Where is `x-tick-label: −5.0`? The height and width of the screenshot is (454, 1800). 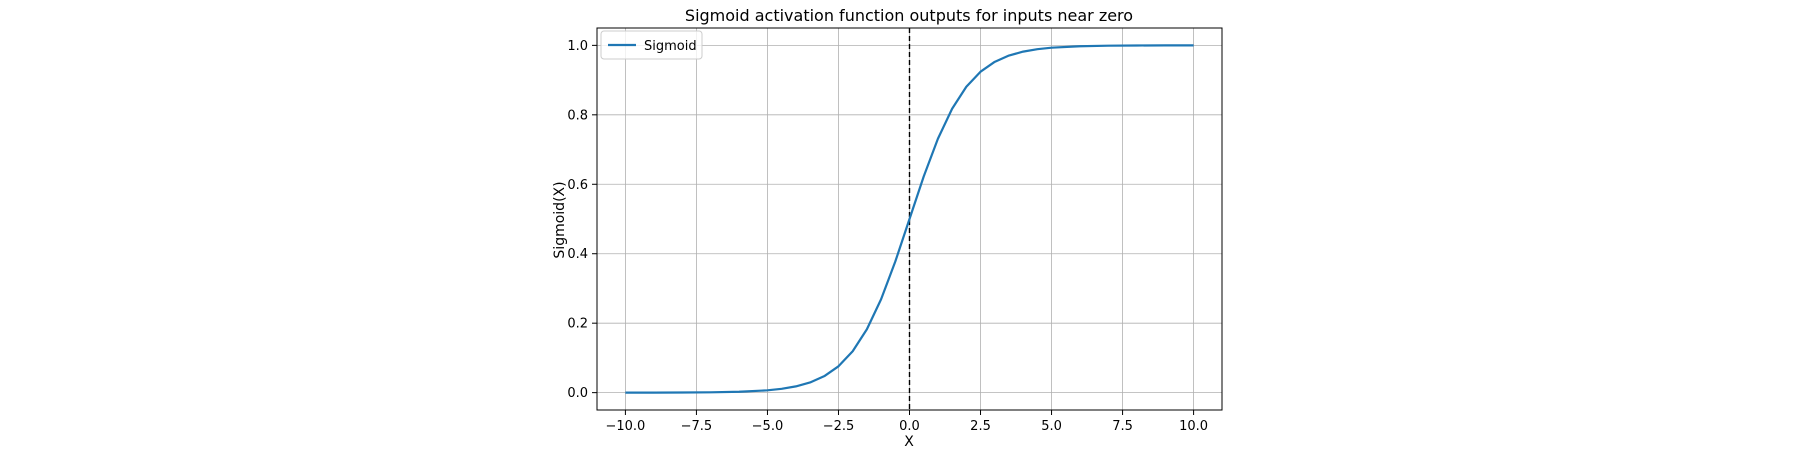
x-tick-label: −5.0 is located at coordinates (768, 426).